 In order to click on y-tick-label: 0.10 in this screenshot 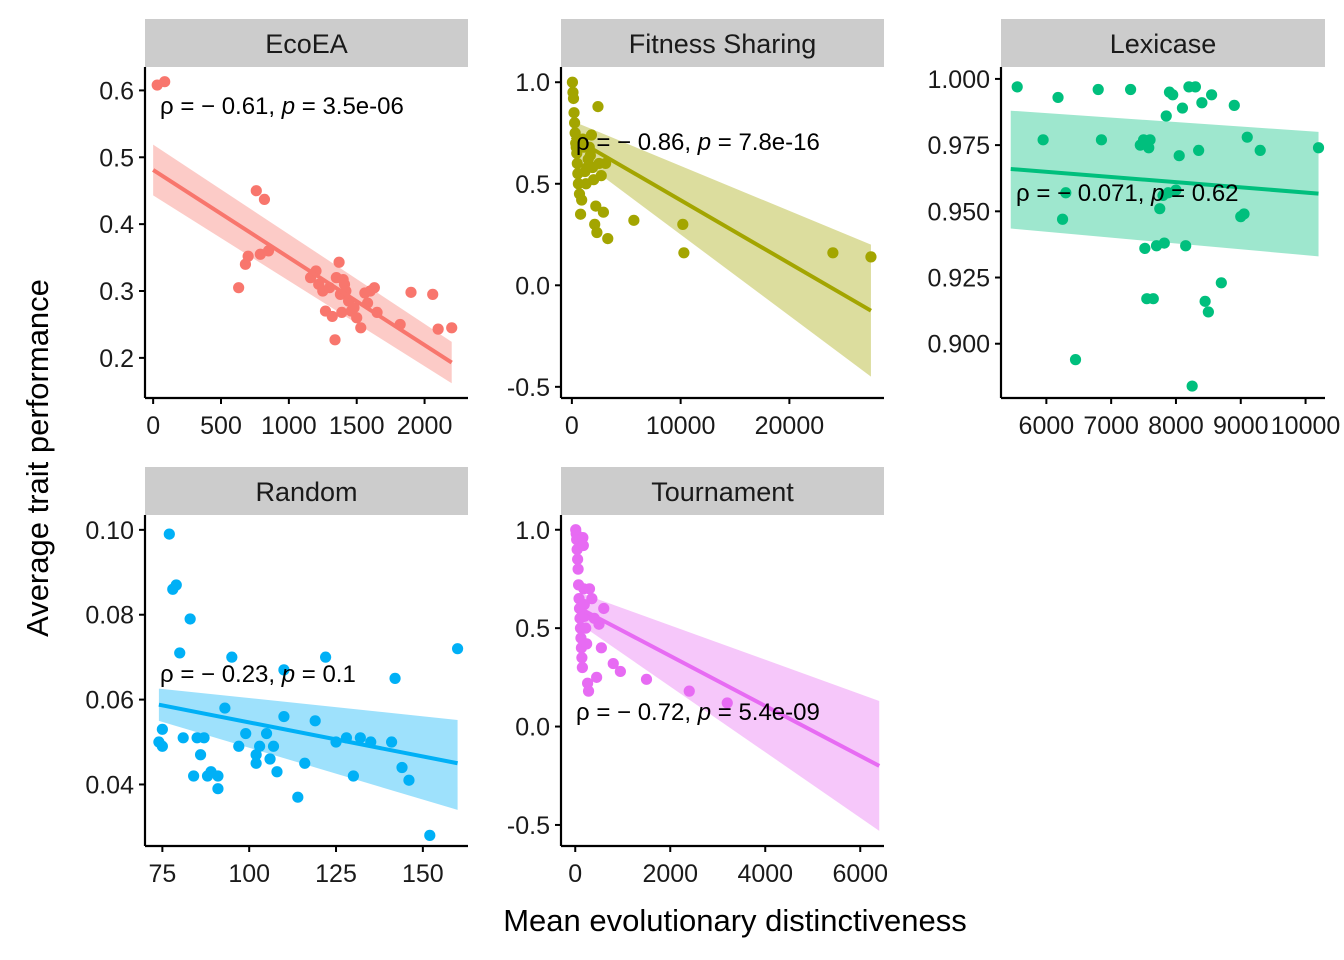, I will do `click(109, 531)`.